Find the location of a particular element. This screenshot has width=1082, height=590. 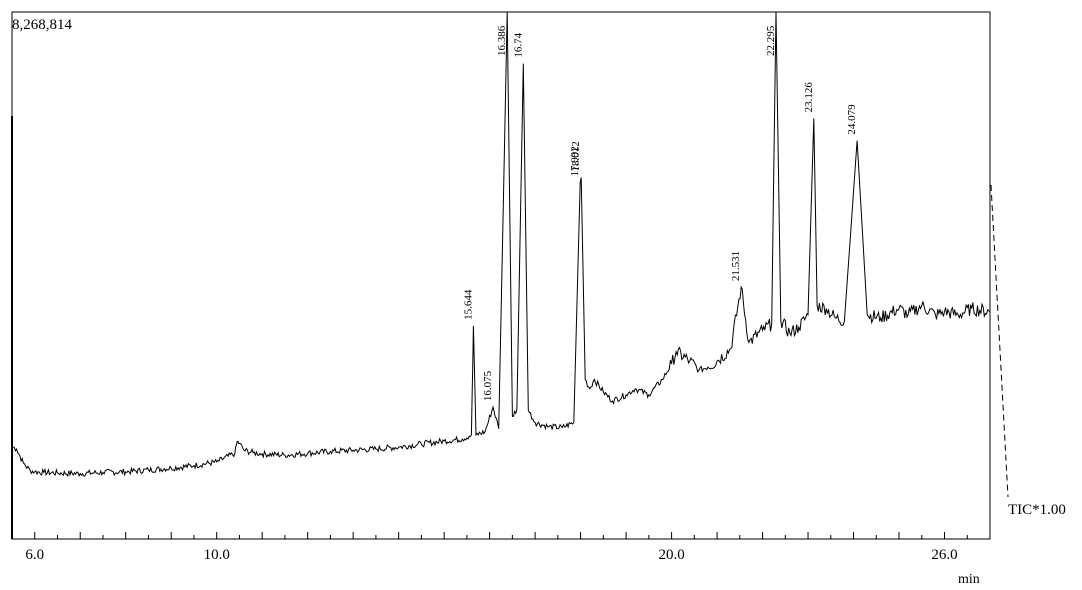

x-axis-ticks is located at coordinates (501, 535).